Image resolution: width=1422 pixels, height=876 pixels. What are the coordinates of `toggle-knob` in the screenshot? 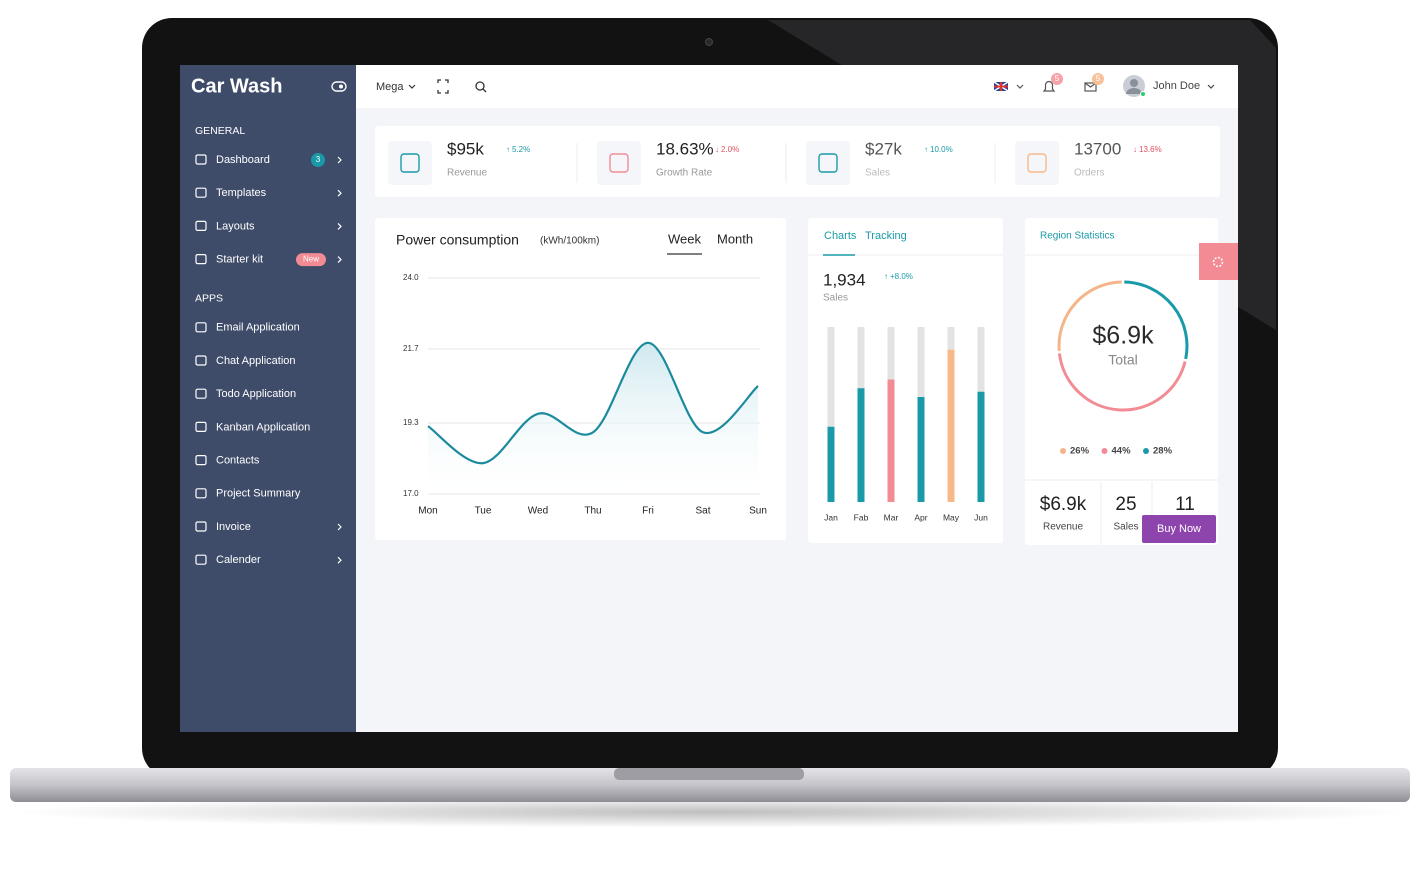 It's located at (341, 86).